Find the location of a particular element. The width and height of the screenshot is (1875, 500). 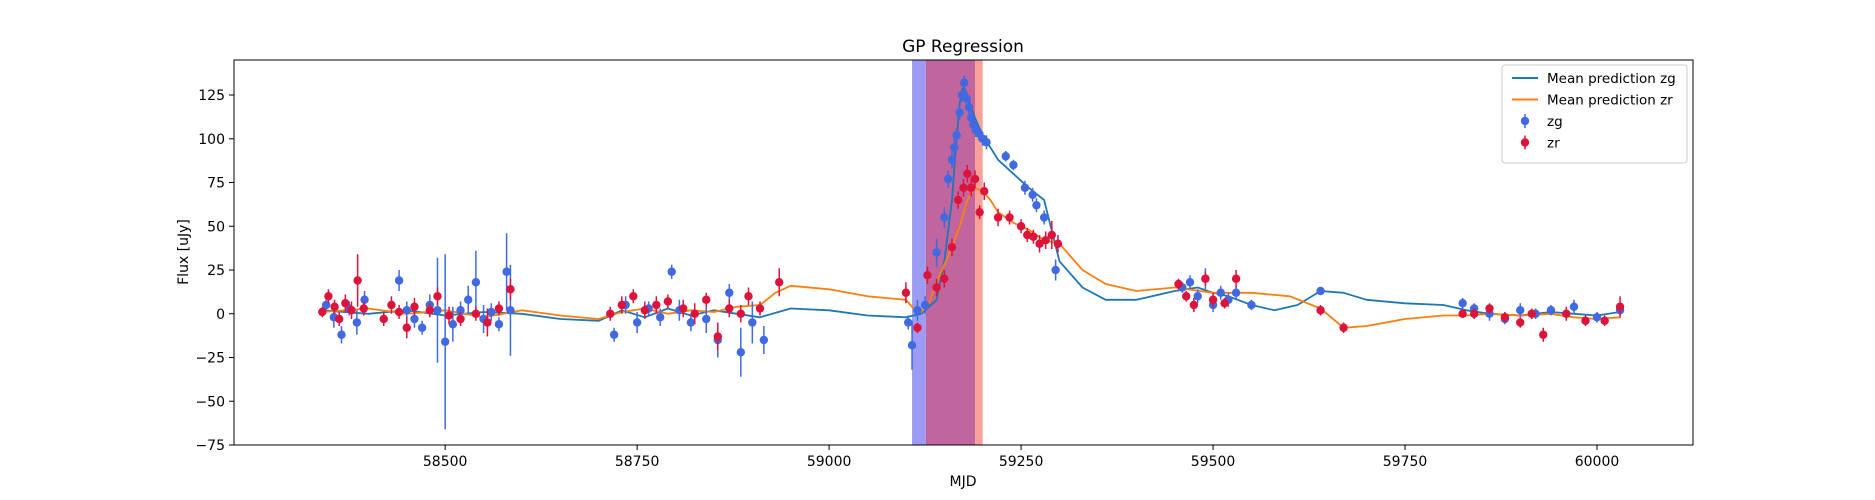

x-tick-label: 59750 is located at coordinates (1405, 462).